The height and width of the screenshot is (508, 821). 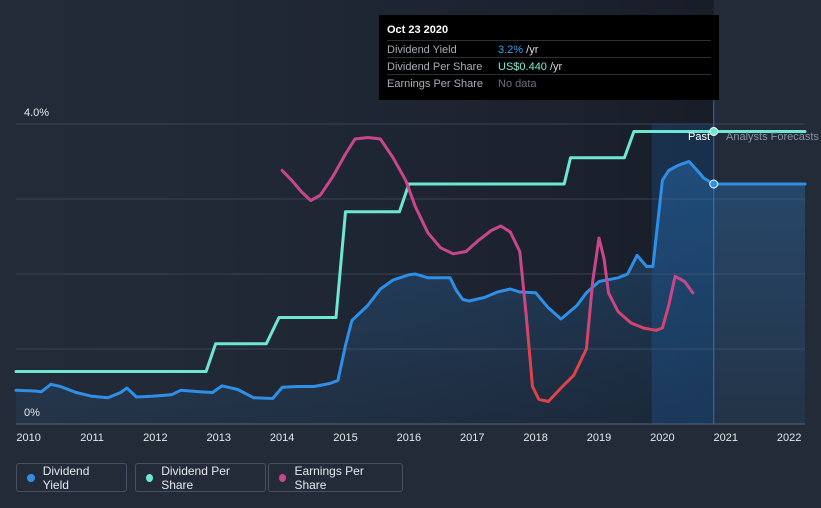 I want to click on x-tick-label: 2011, so click(x=92, y=438).